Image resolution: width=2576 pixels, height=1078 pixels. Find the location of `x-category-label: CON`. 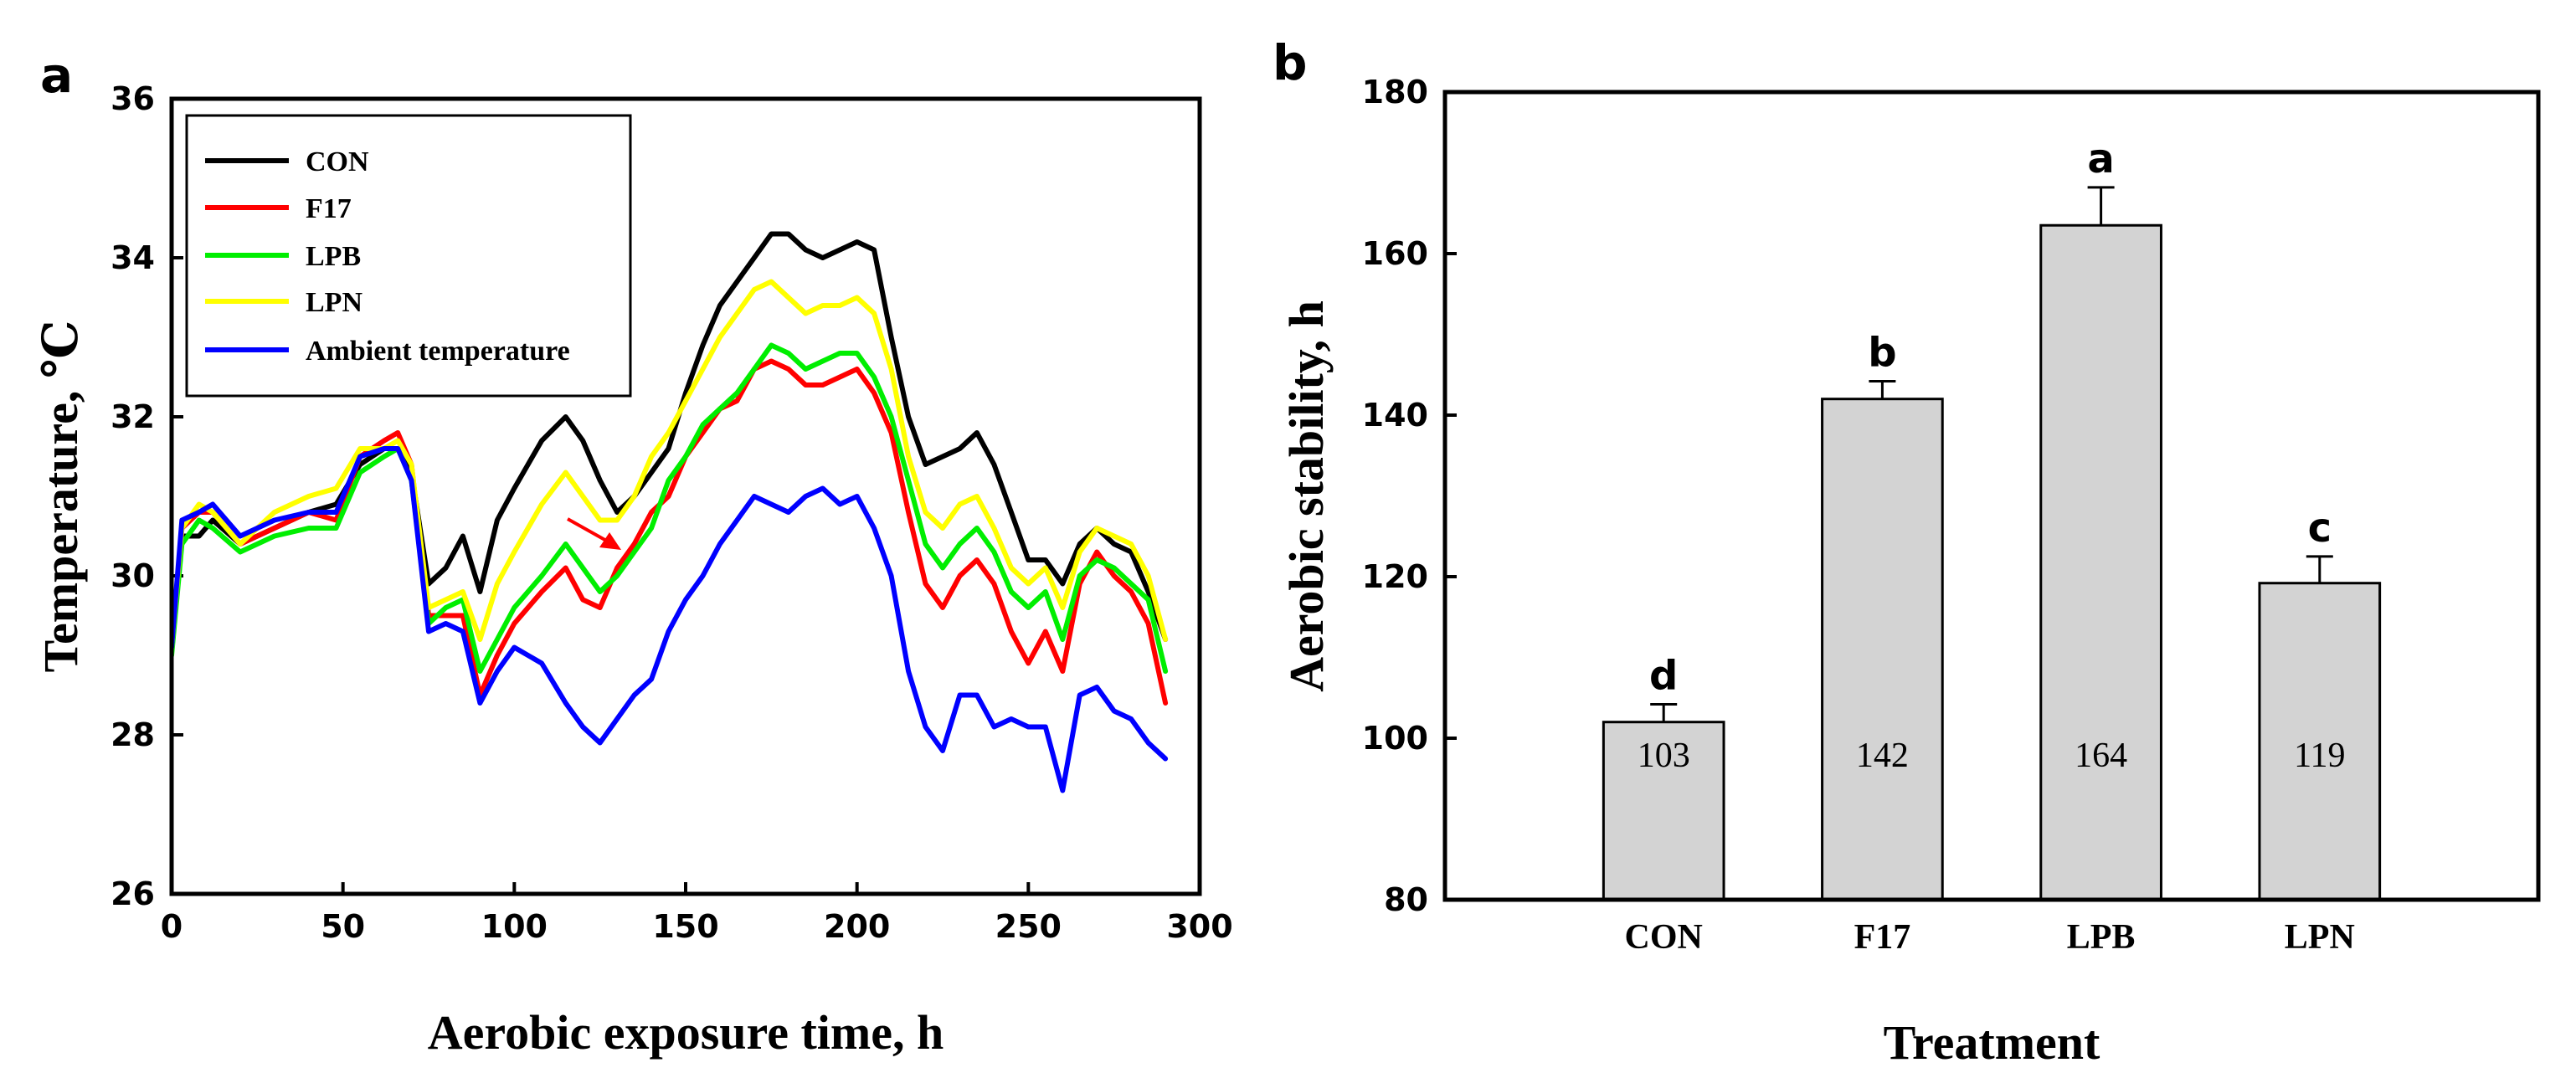

x-category-label: CON is located at coordinates (1664, 938).